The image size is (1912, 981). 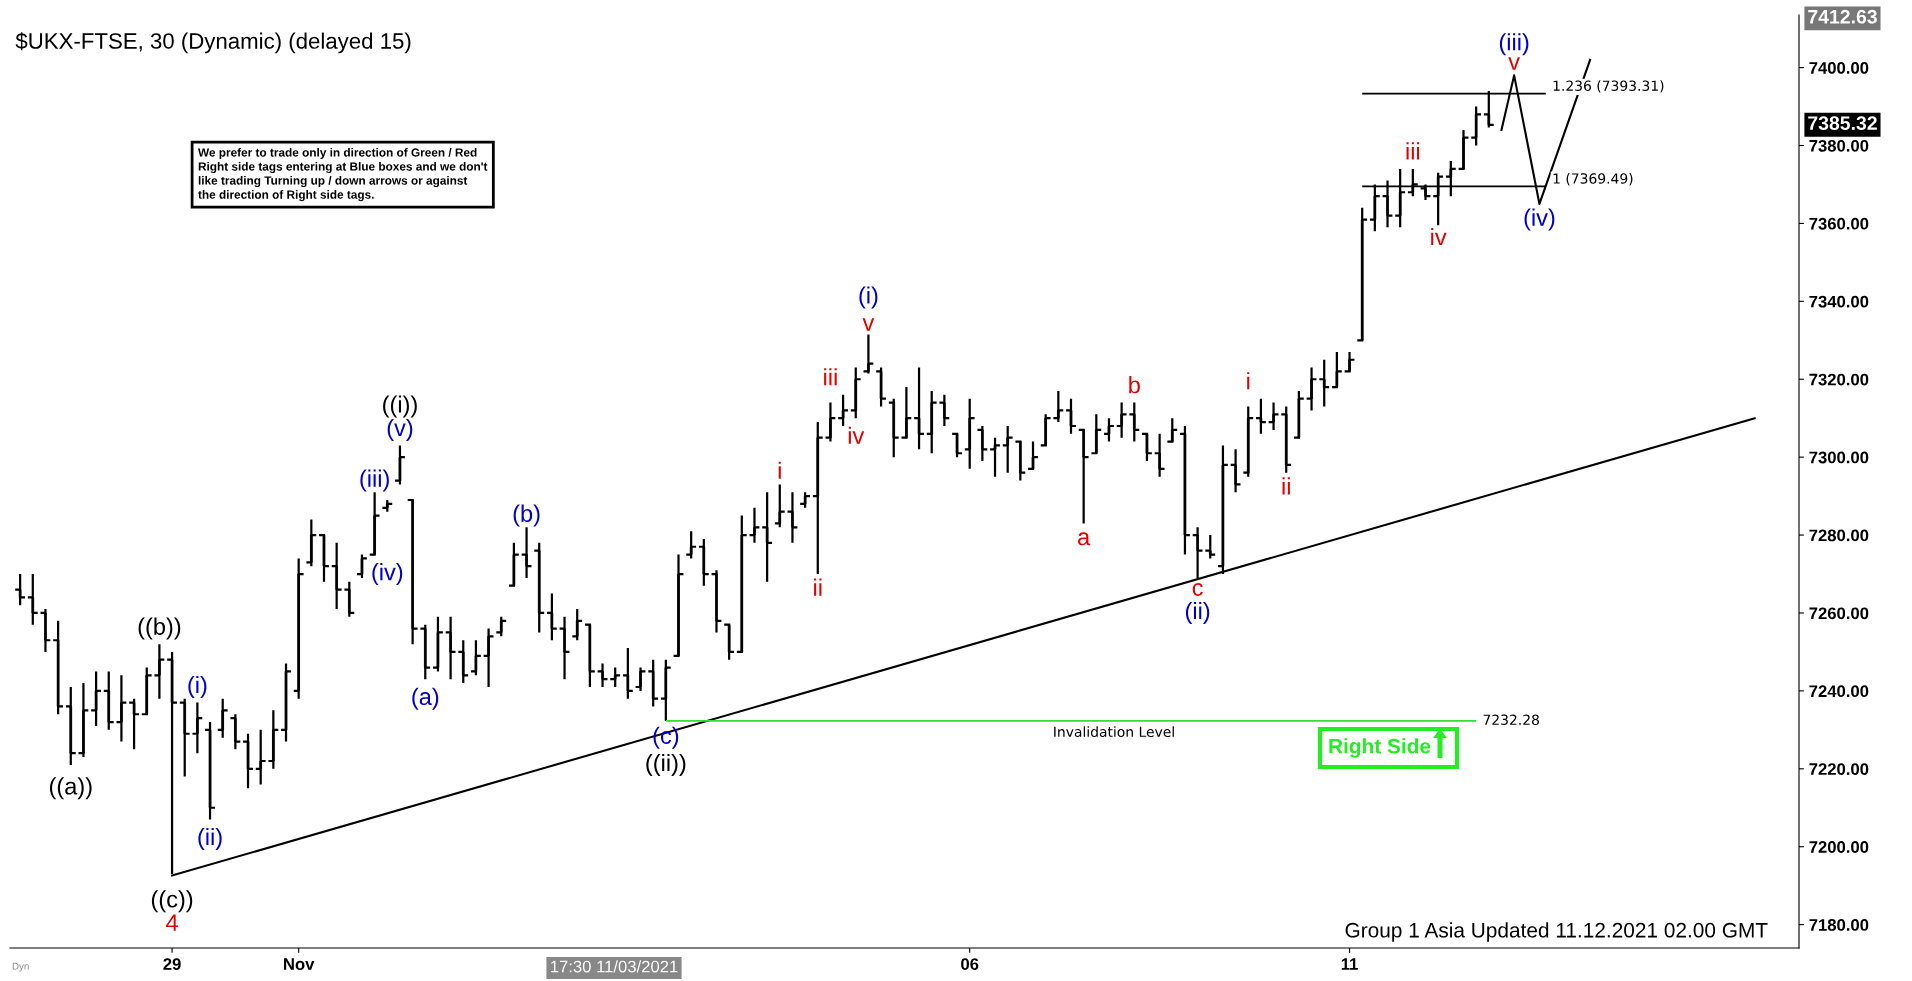 What do you see at coordinates (1839, 67) in the screenshot?
I see `y-tick-label: 7400.00` at bounding box center [1839, 67].